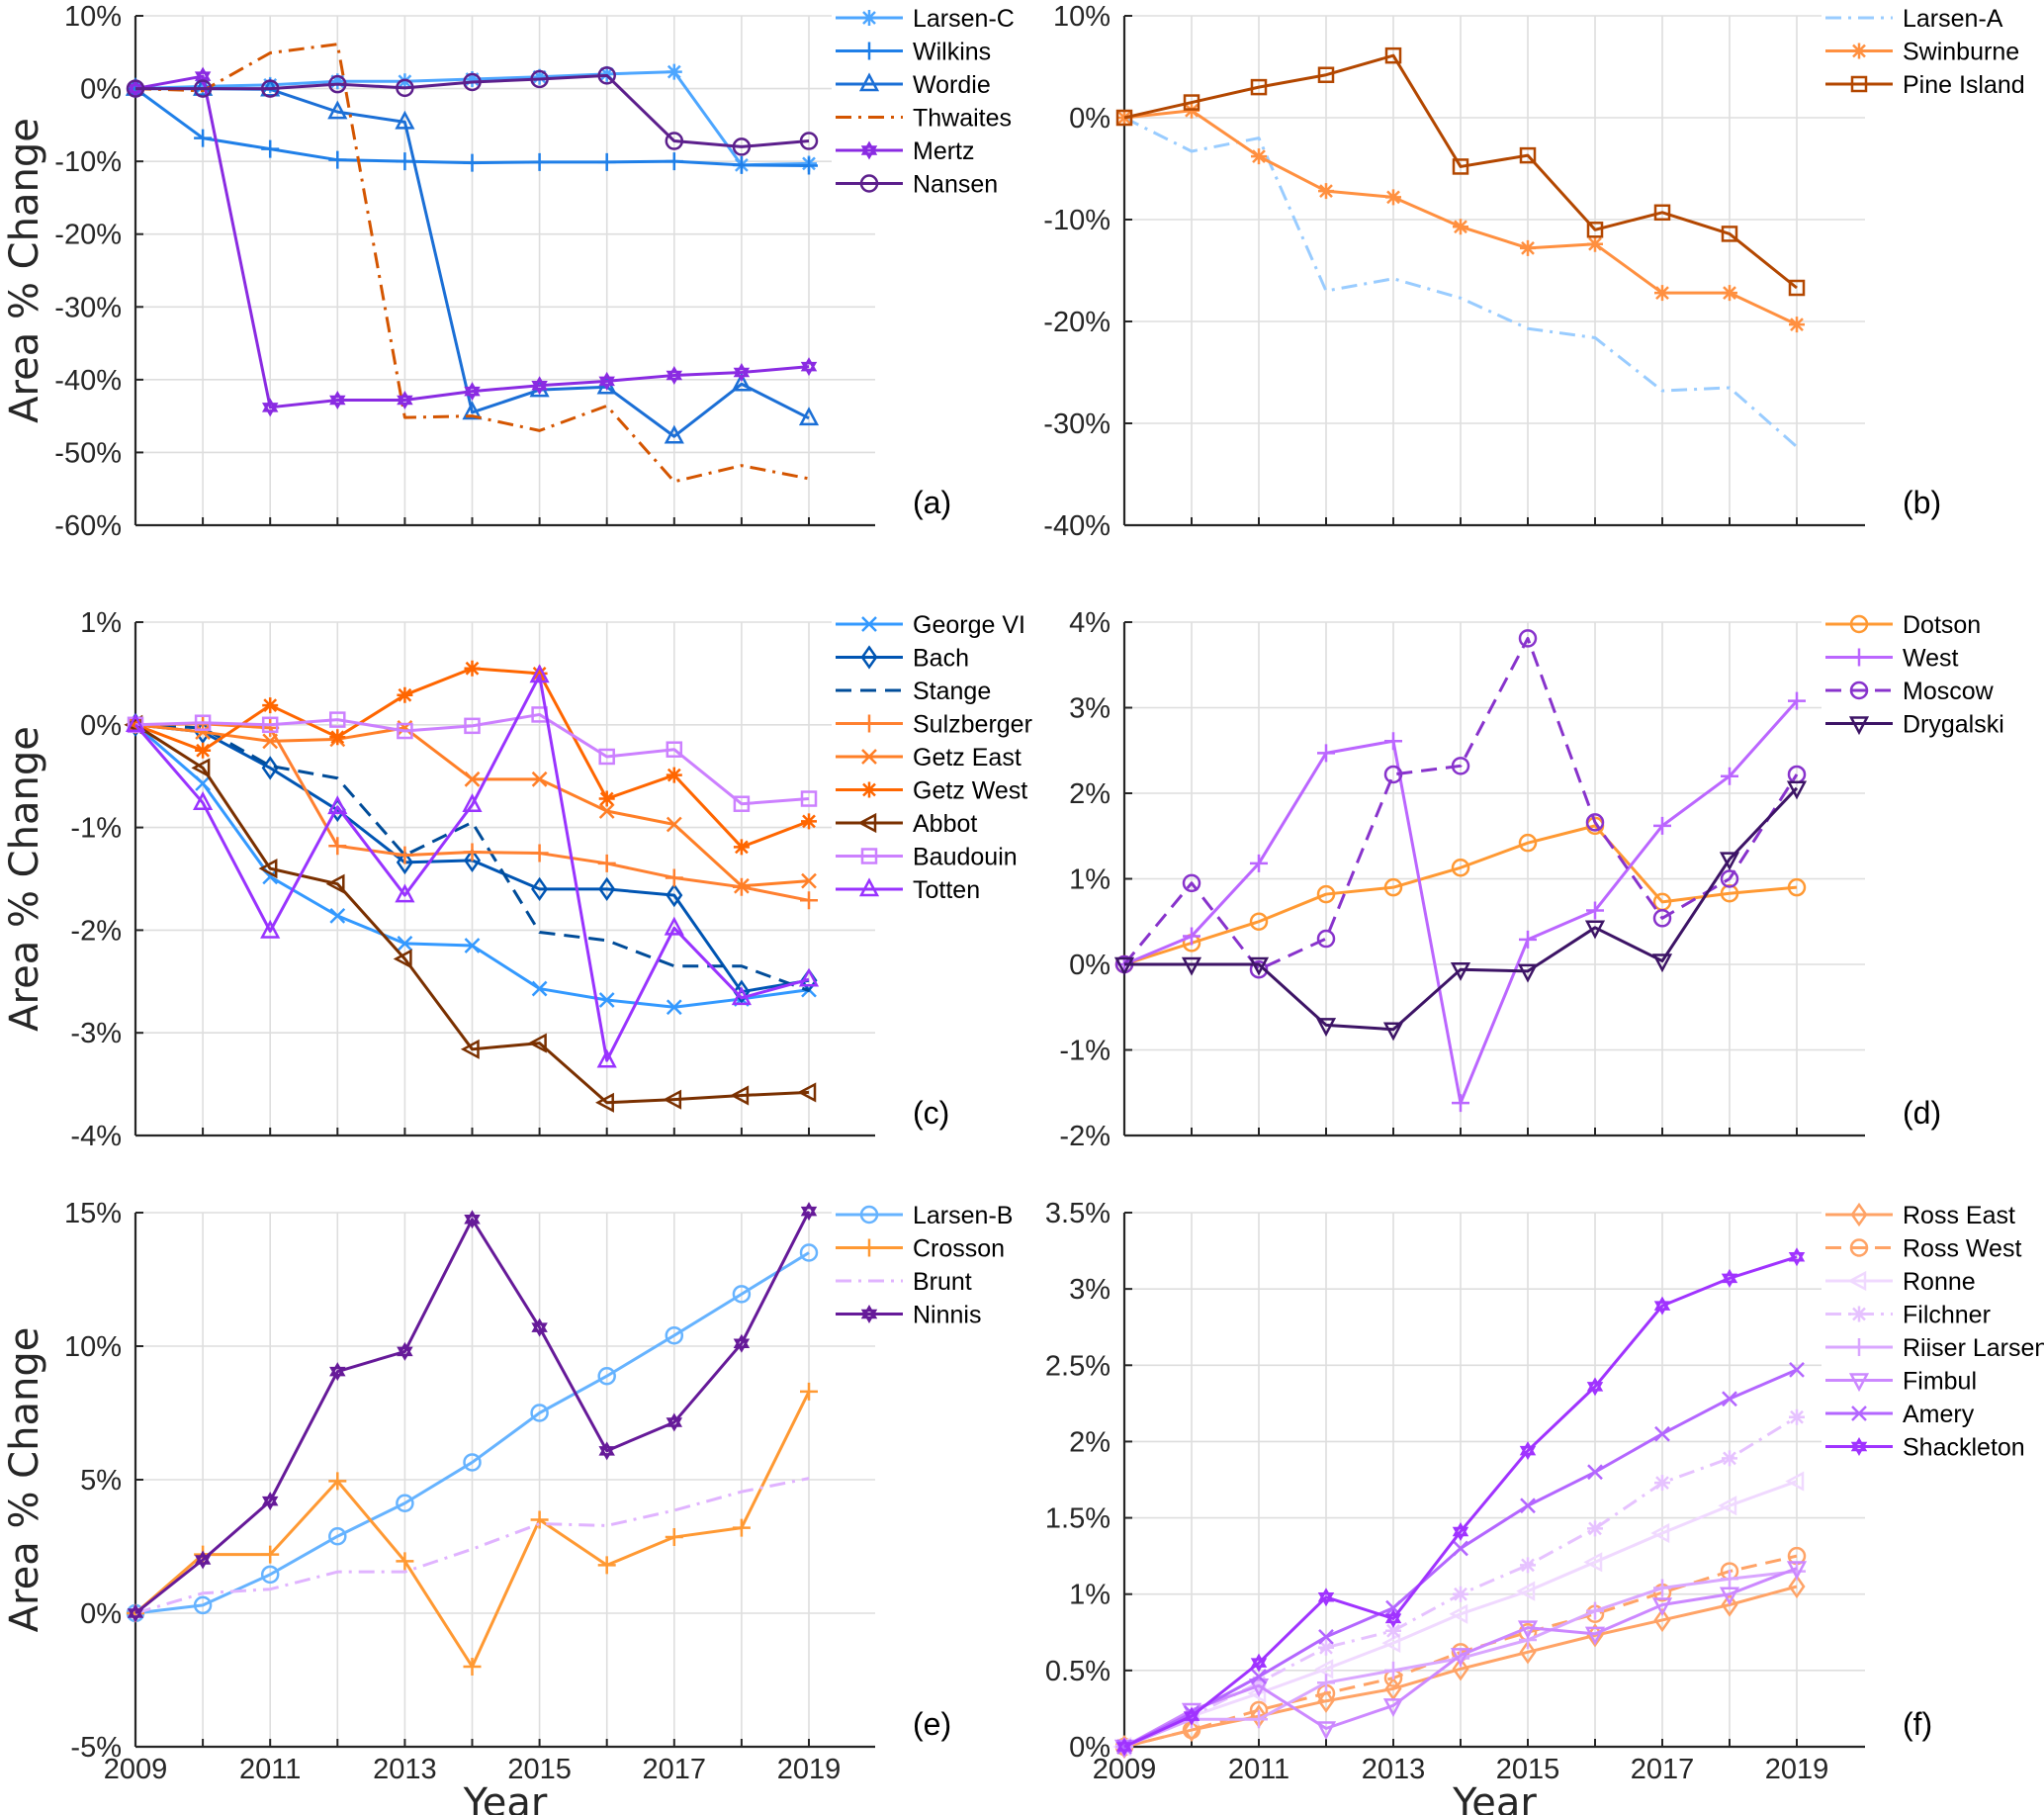  Describe the element at coordinates (1090, 1290) in the screenshot. I see `y-tick-label: 3%` at that location.